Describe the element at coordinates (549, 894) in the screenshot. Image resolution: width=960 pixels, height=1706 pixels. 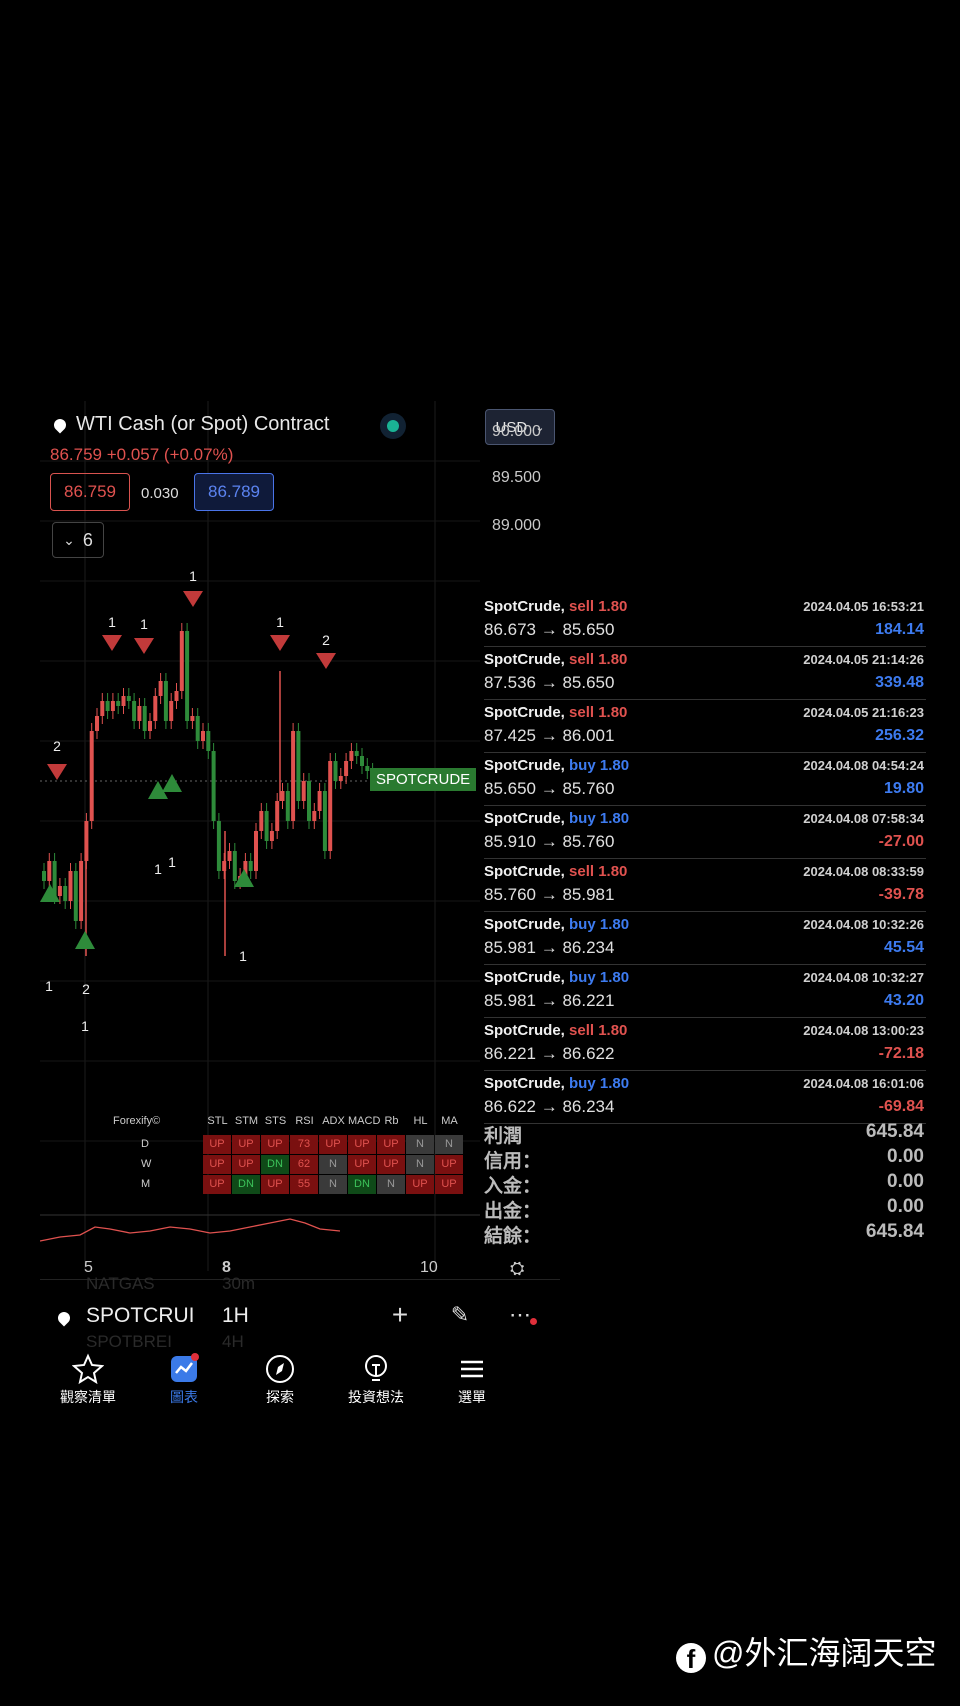
I see `trade-prices: 85.760 → 85.981` at that location.